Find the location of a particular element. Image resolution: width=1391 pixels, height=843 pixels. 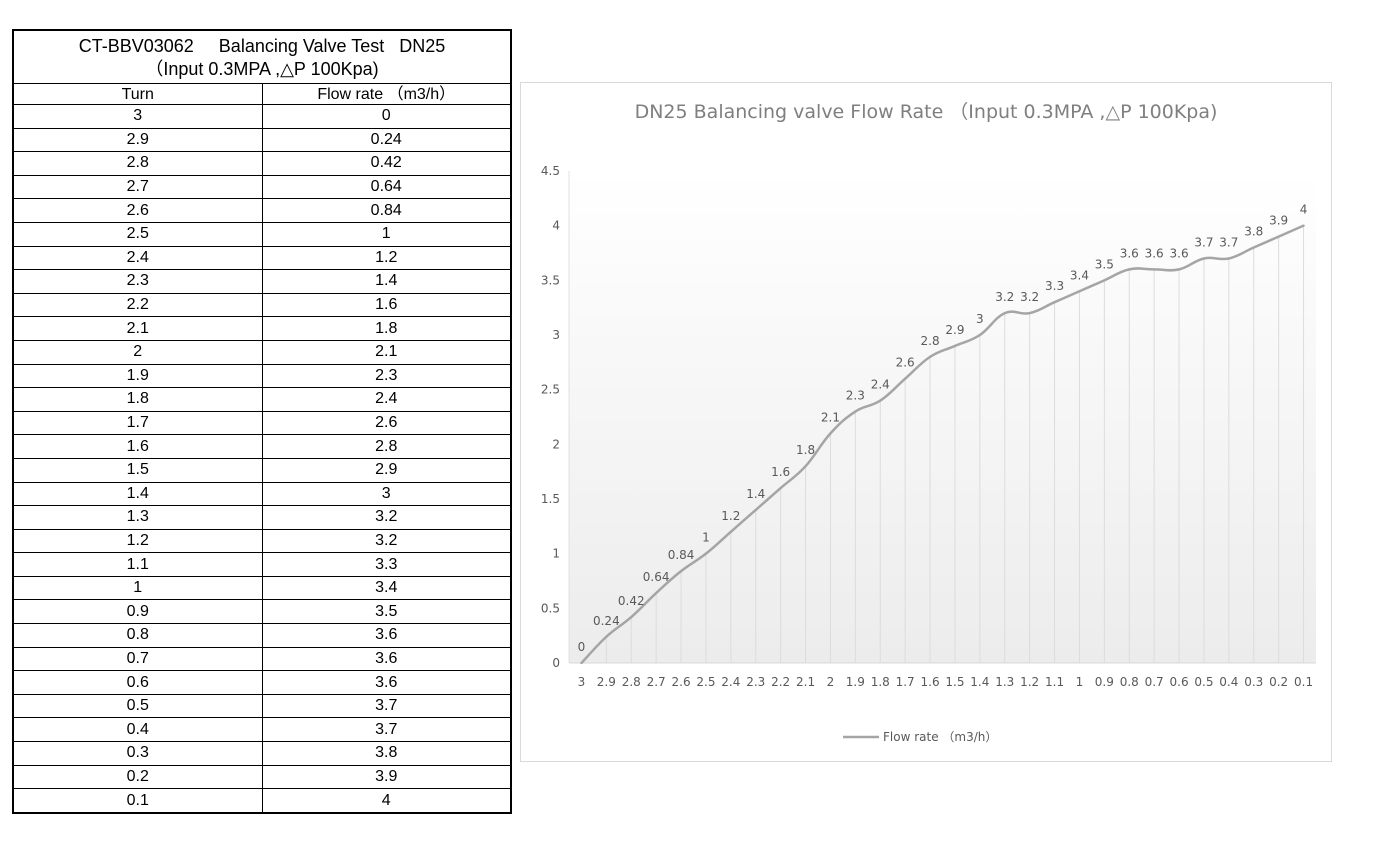

flow-rate-cell: 3.4 is located at coordinates (386, 588).